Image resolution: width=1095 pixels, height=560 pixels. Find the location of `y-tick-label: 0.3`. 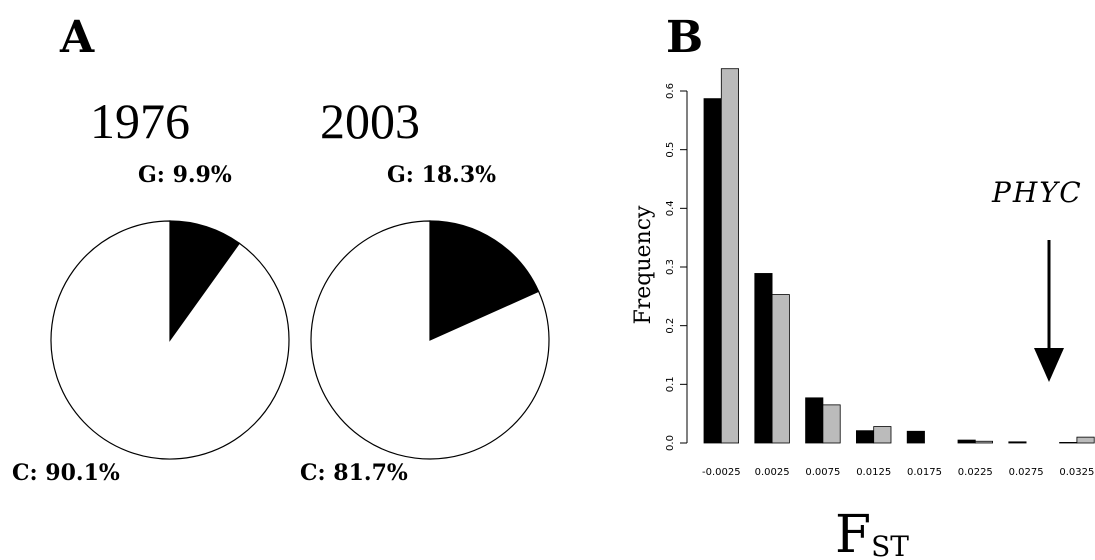

y-tick-label: 0.3 is located at coordinates (670, 267).